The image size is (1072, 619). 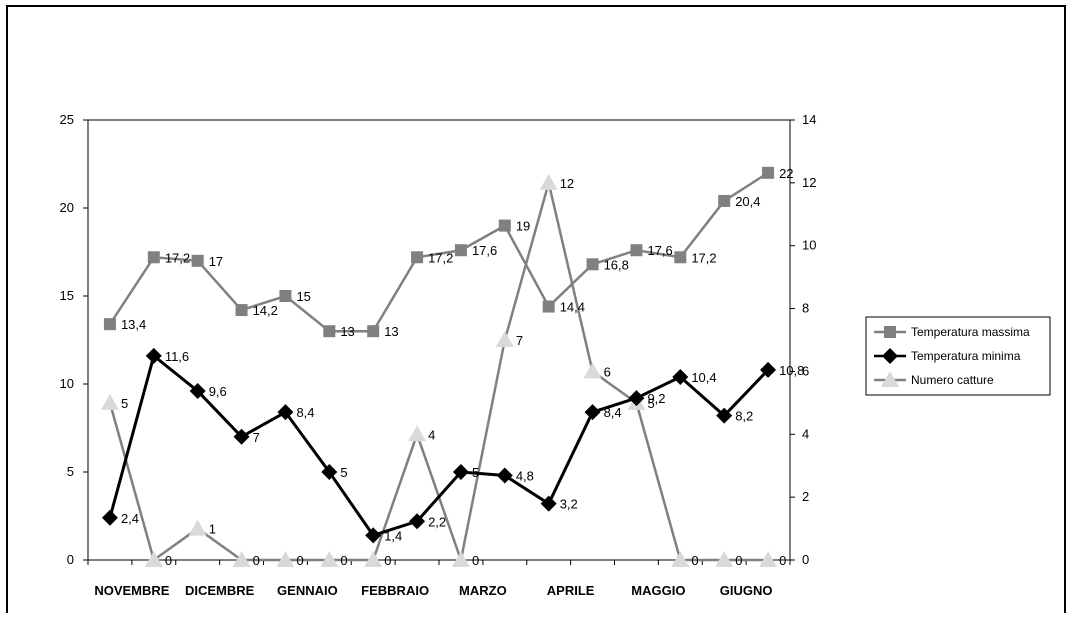 I want to click on temperatura-minima-value-label: 4,8, so click(x=525, y=476).